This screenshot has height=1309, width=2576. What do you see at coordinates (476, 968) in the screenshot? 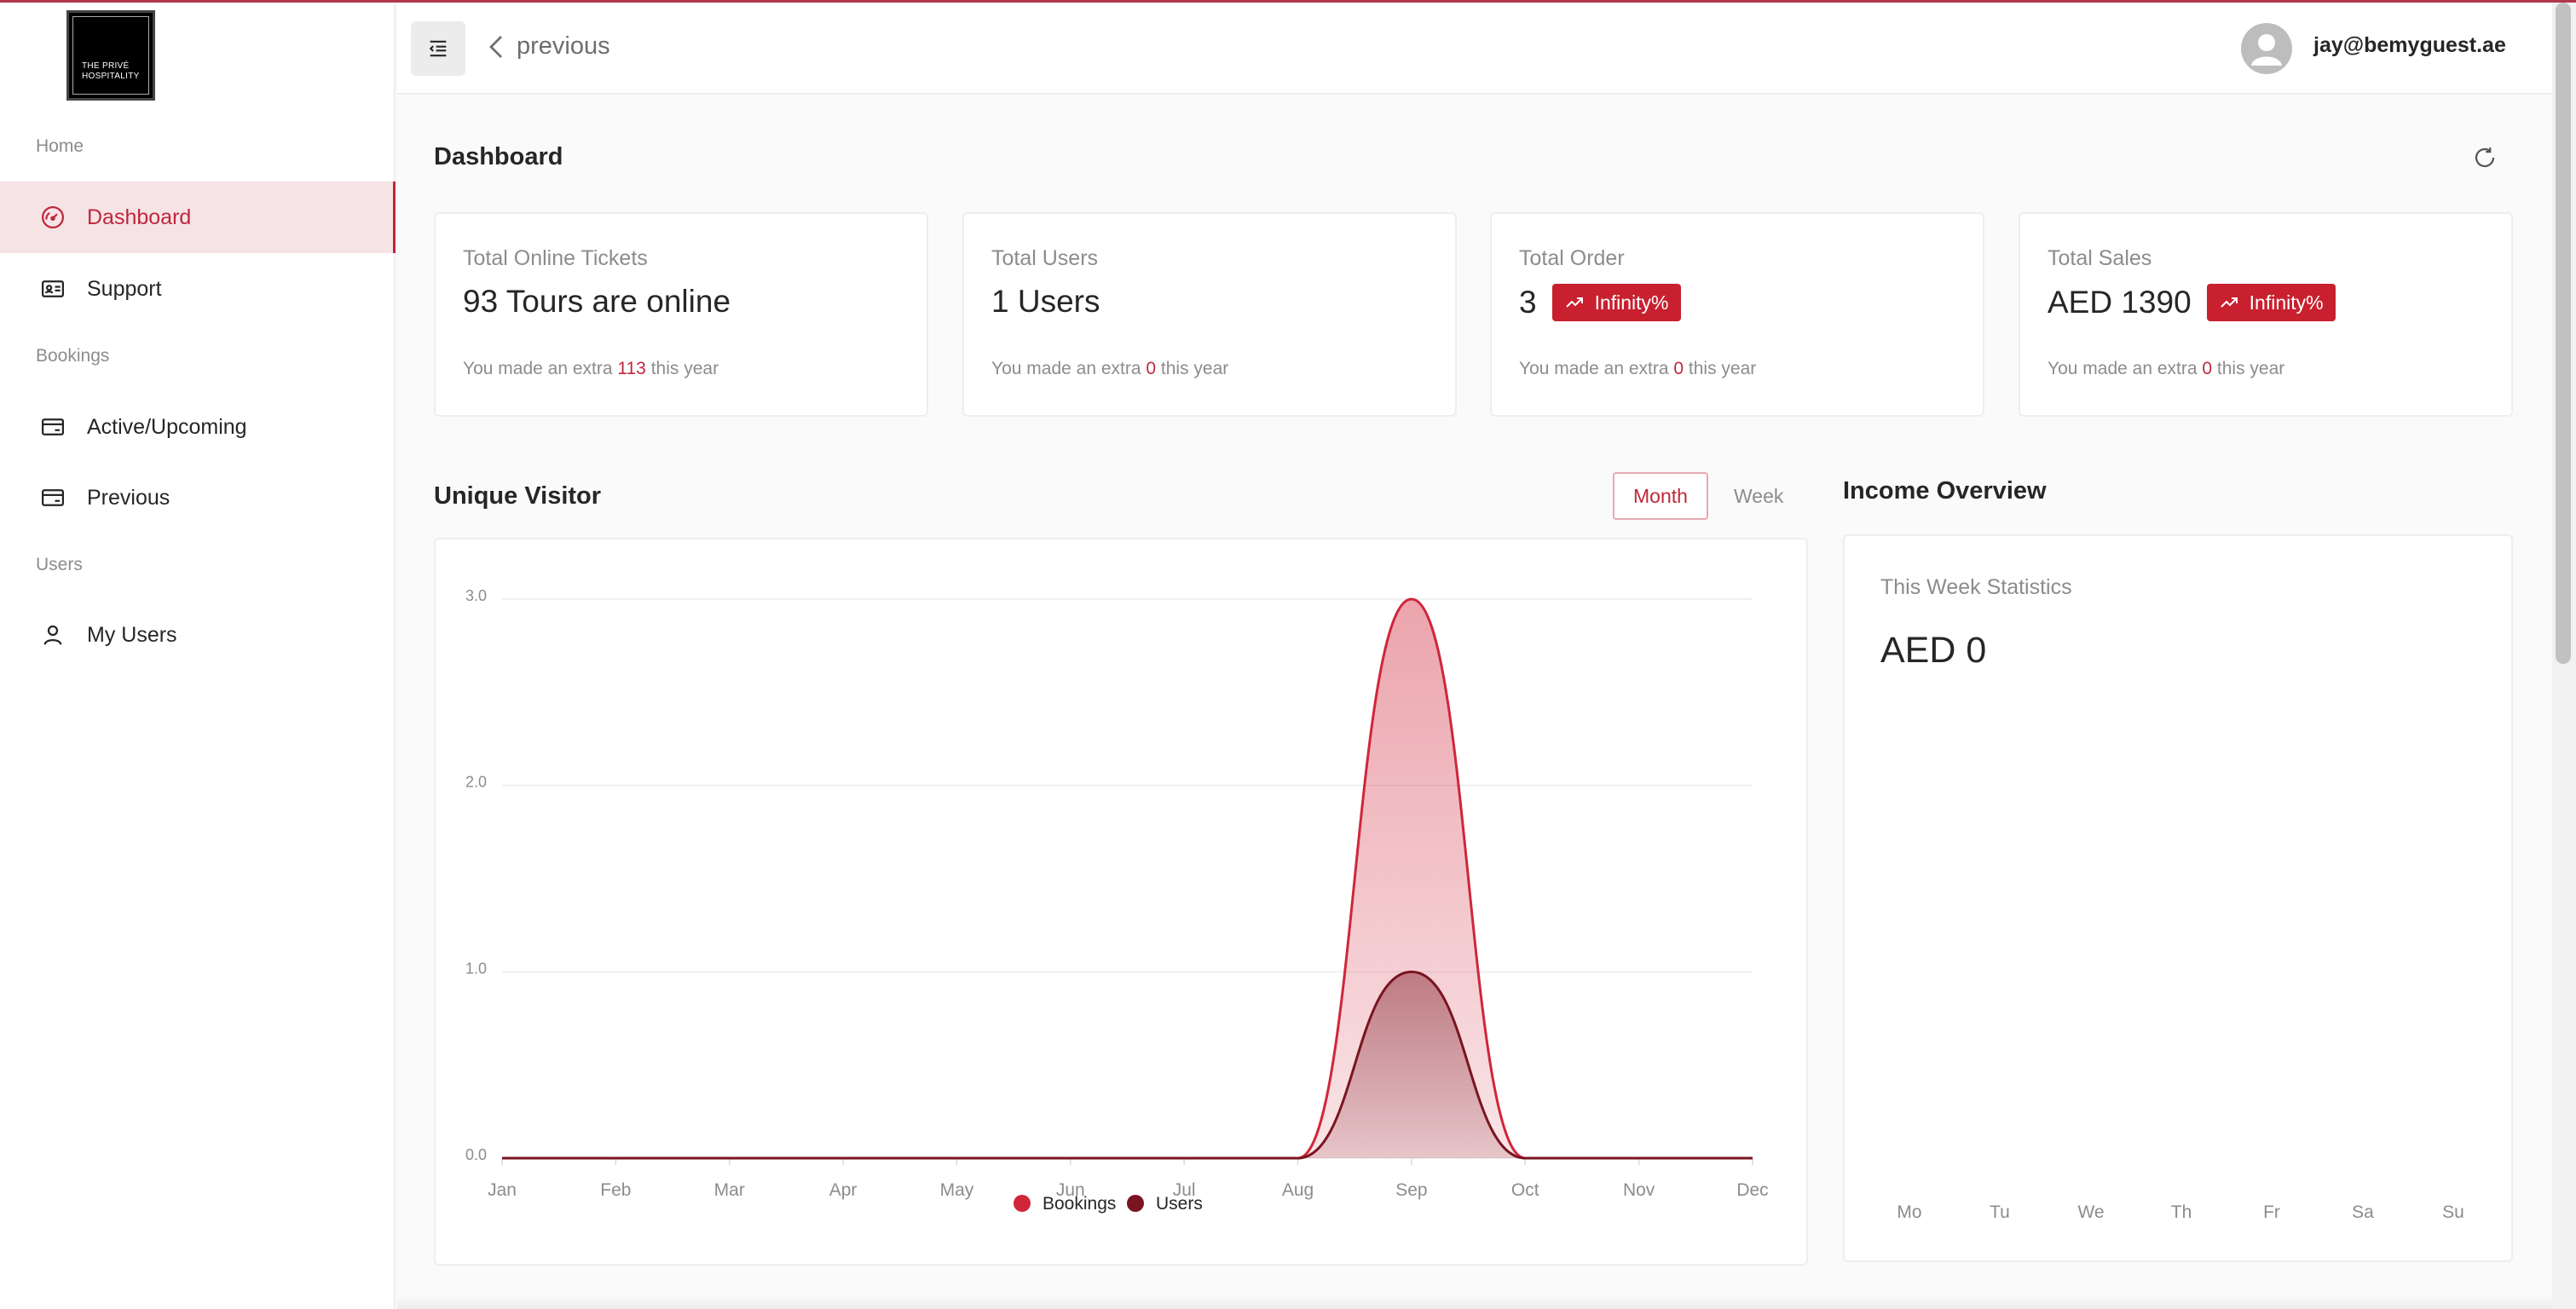
I see `y-tick-label: 1.0` at bounding box center [476, 968].